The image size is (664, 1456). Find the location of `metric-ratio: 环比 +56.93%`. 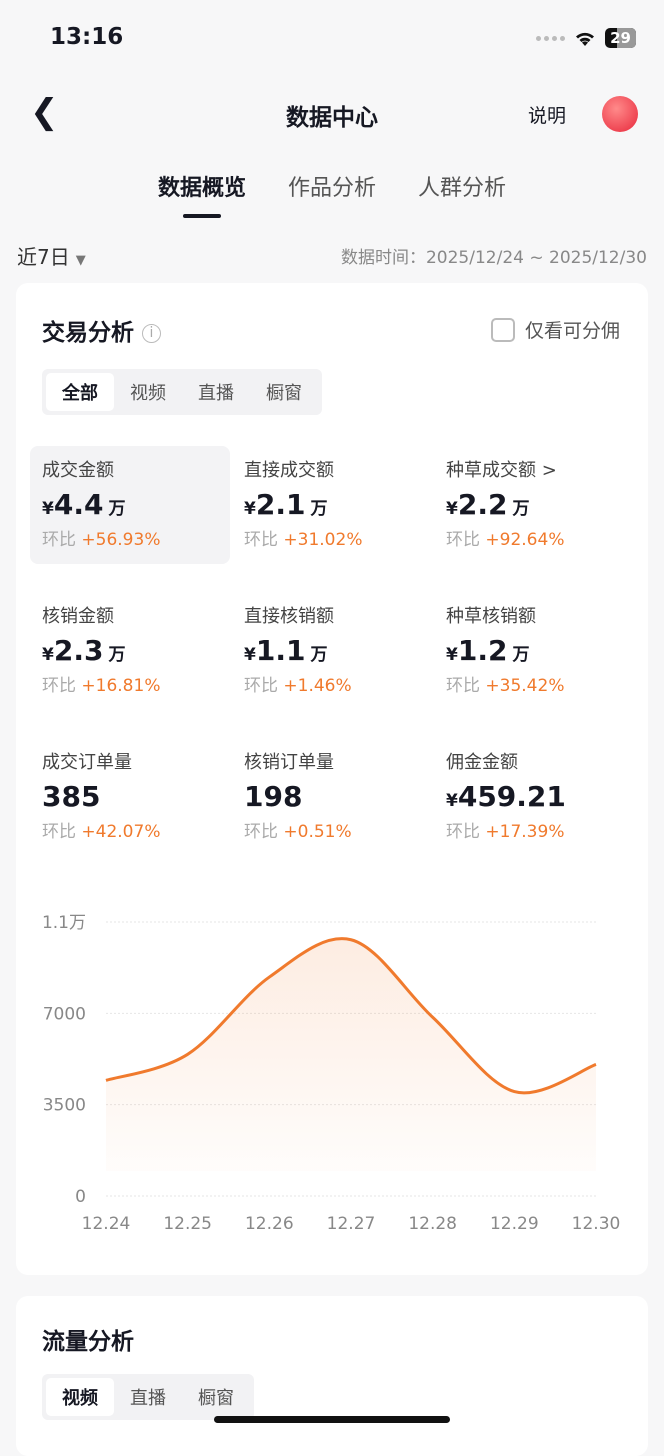

metric-ratio: 环比 +56.93% is located at coordinates (101, 540).